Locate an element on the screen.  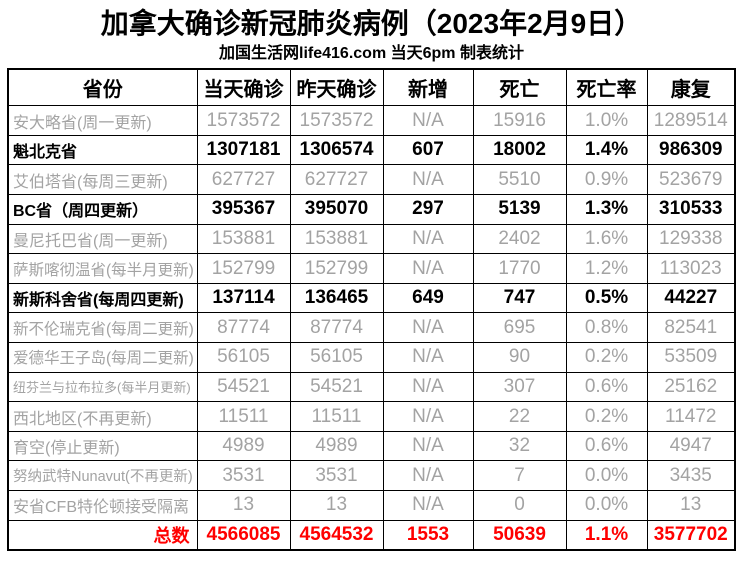
table-row: 魁北克省 1307181 1306574 607 18002 1.4% 986309 is located at coordinates (371, 150).